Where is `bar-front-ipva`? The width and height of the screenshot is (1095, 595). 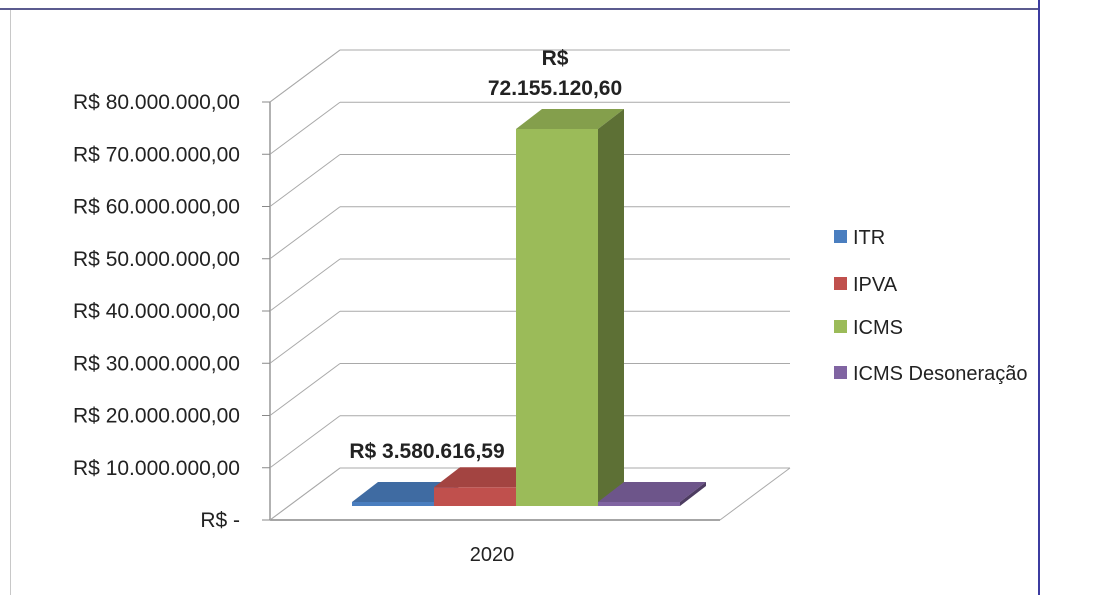 bar-front-ipva is located at coordinates (475, 496).